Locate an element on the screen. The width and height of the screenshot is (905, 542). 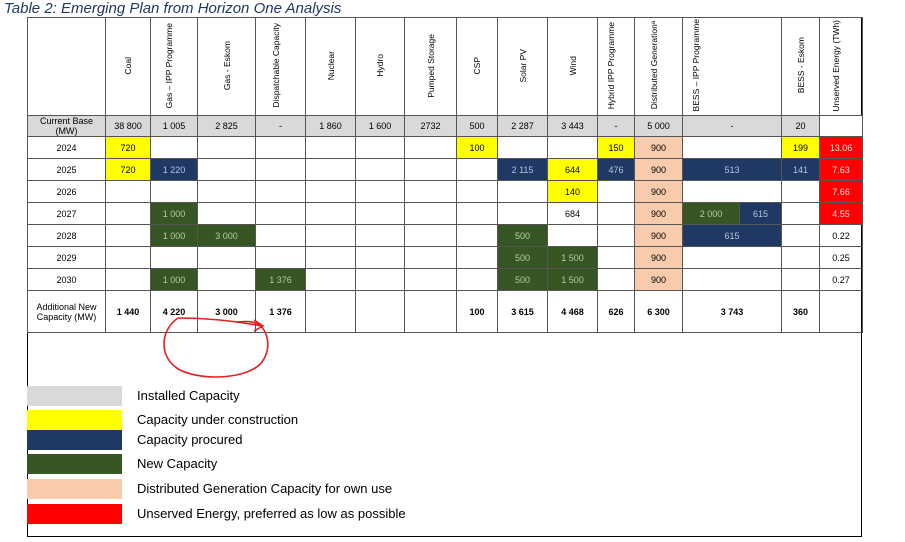
cell: 3 000 is located at coordinates (226, 311).